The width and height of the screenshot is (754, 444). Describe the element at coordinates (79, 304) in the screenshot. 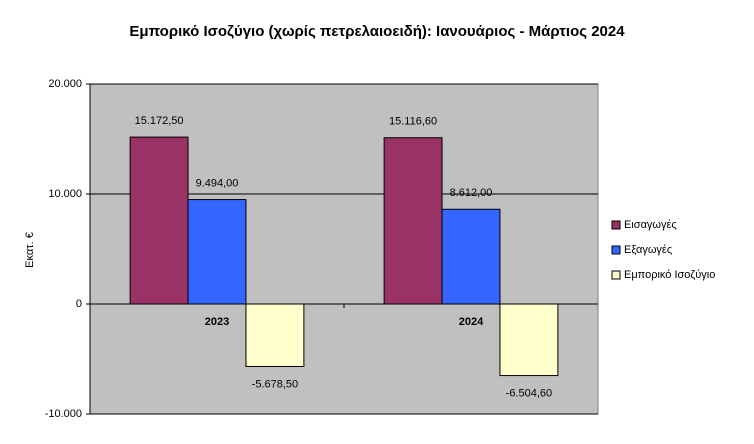

I see `y-tick-label: 0` at that location.